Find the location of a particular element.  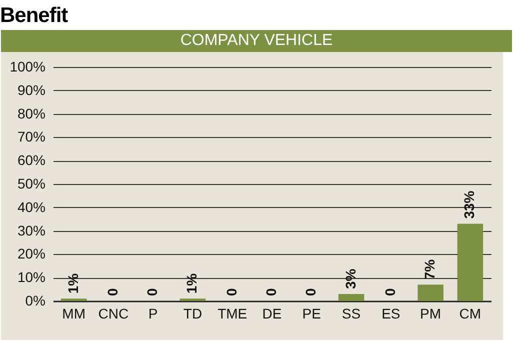

x-tick-label: CNC is located at coordinates (113, 314).